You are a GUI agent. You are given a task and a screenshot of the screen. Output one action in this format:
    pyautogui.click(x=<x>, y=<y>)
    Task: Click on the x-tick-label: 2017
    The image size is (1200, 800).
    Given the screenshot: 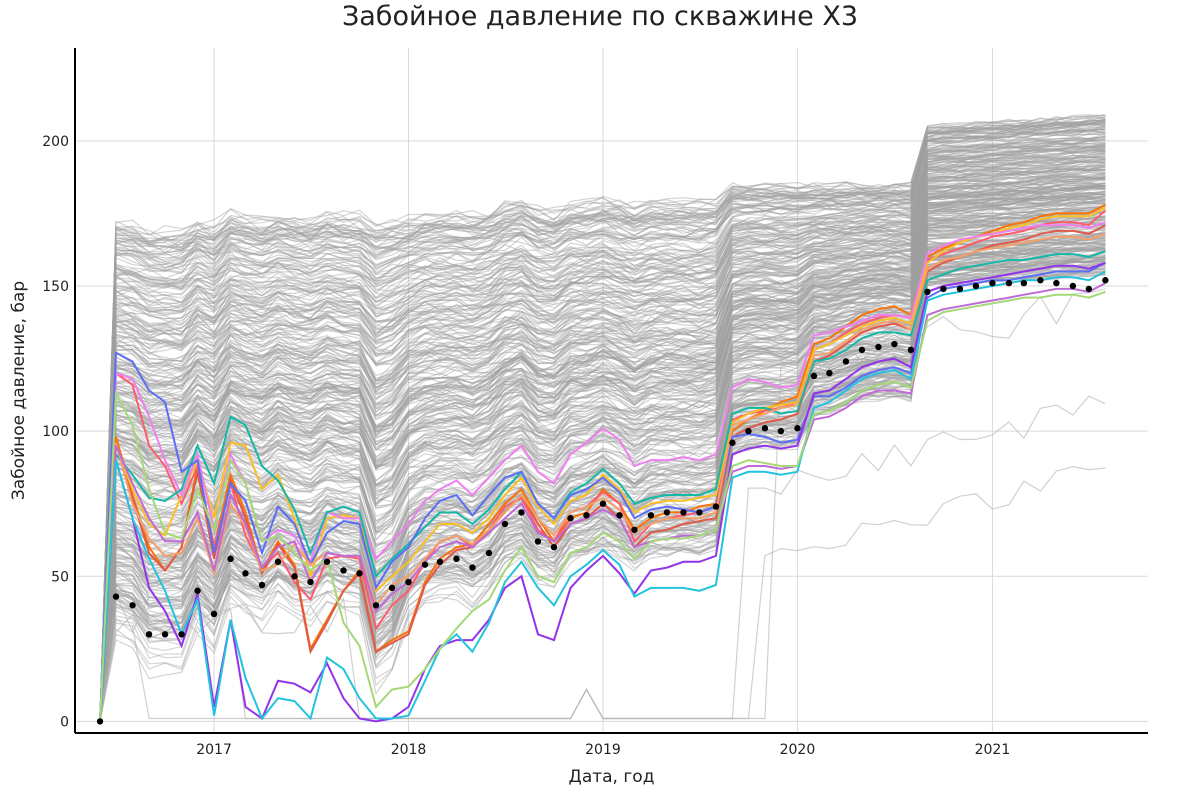 What is the action you would take?
    pyautogui.click(x=214, y=750)
    